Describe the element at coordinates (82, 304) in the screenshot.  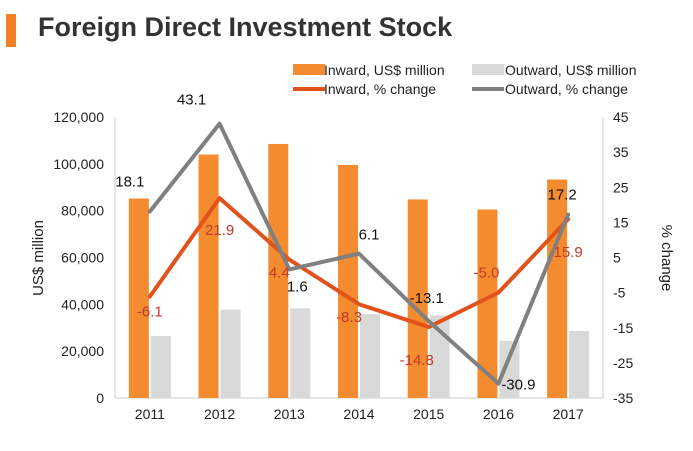
I see `y-tick-label: 40,000` at that location.